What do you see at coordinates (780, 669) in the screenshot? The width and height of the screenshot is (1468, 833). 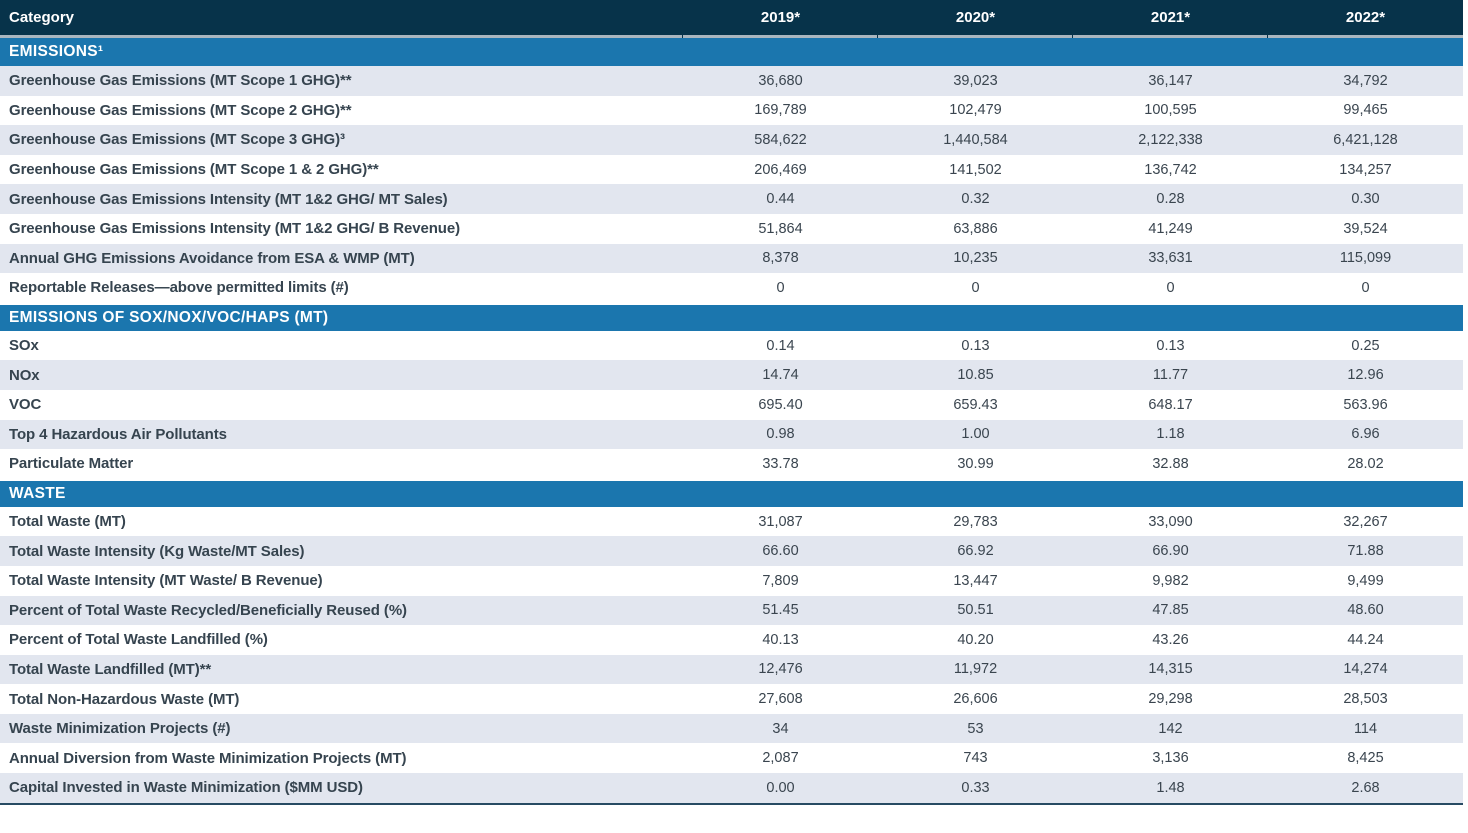 I see `row-value: 12,476` at bounding box center [780, 669].